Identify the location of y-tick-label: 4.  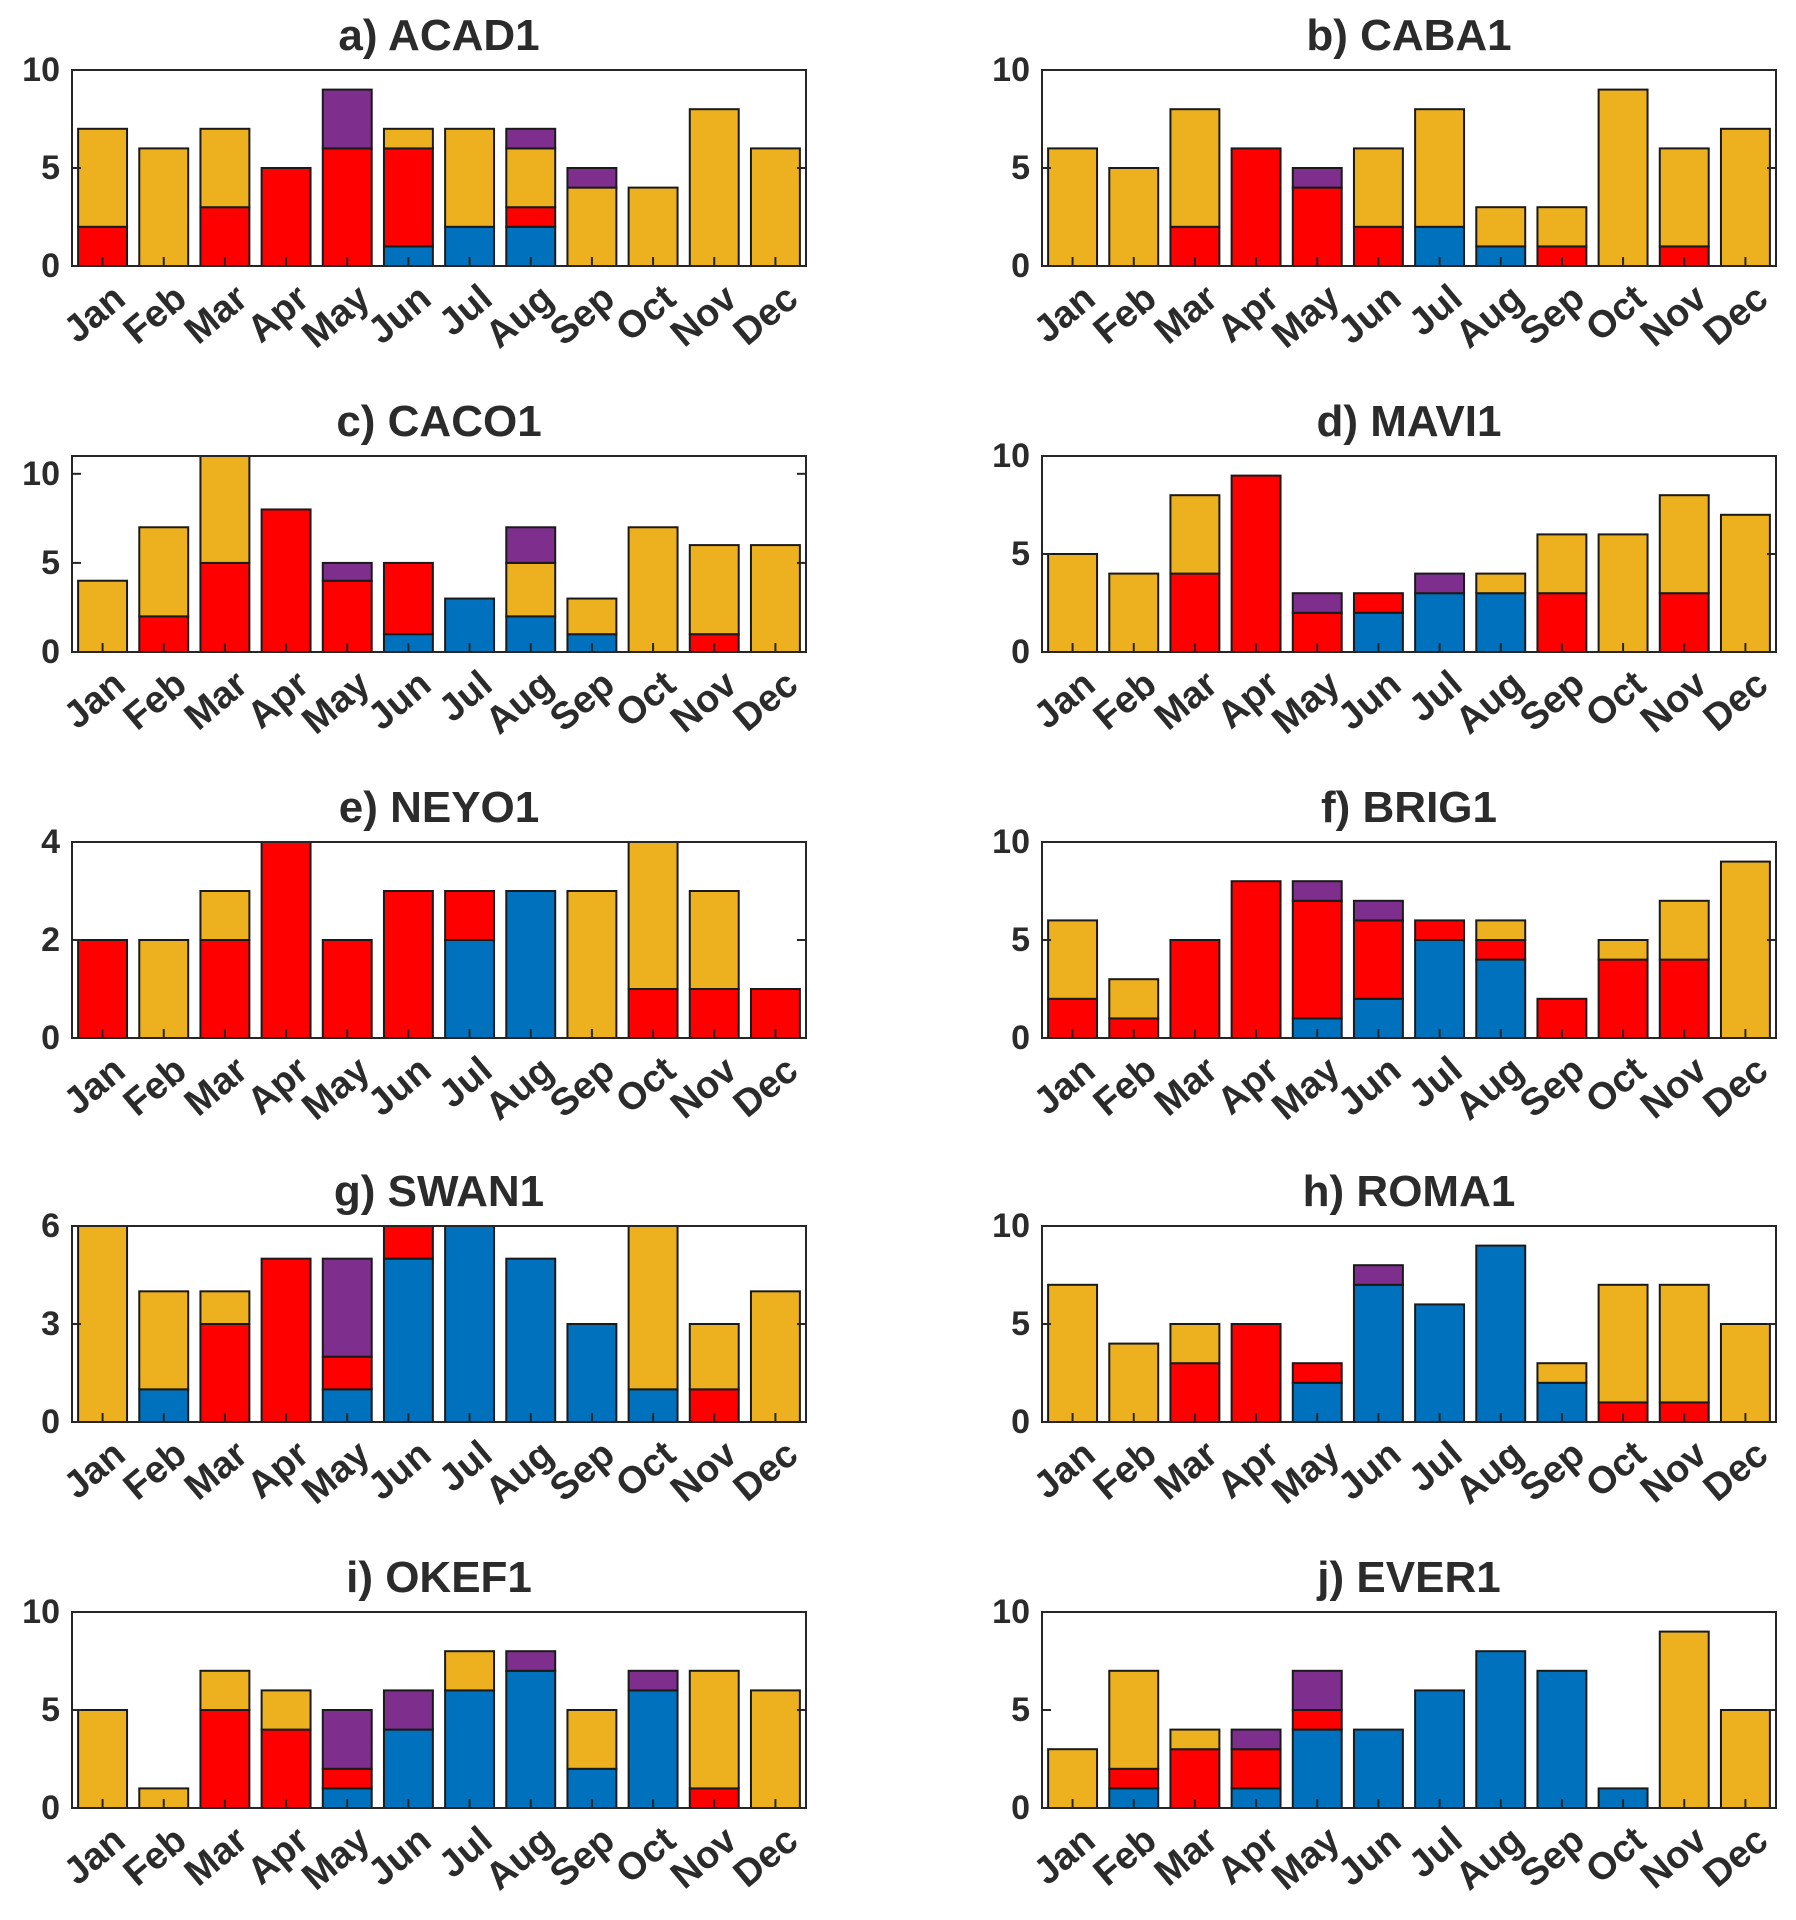
(50, 842).